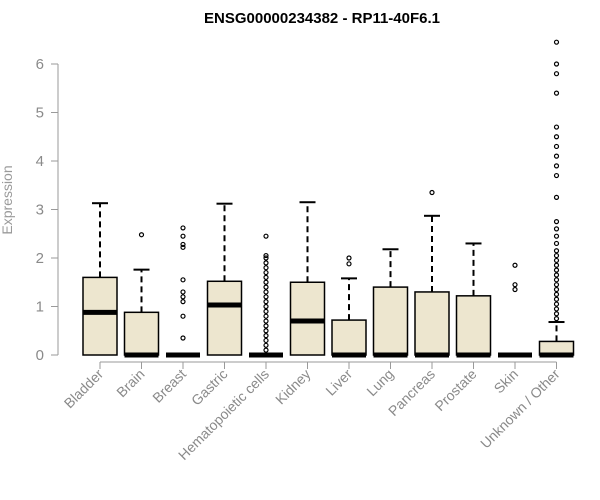 The image size is (600, 500). Describe the element at coordinates (379, 382) in the screenshot. I see `x-tick-label: Lung` at that location.